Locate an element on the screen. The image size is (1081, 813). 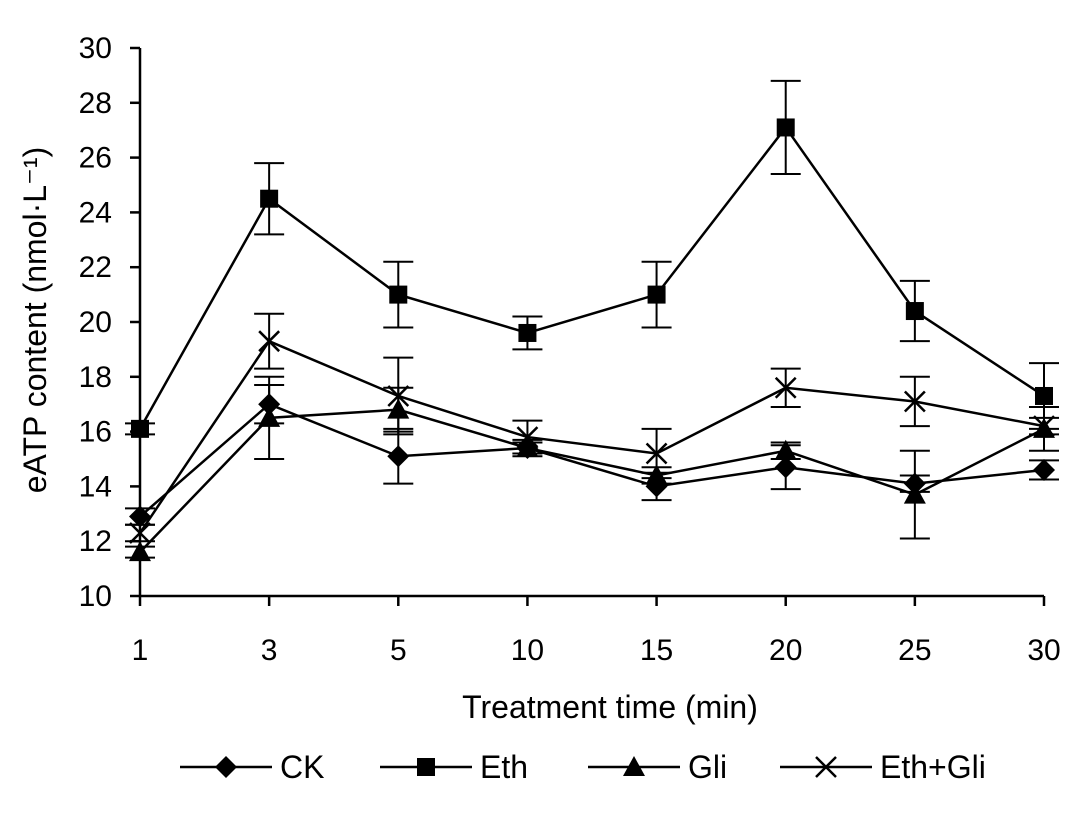
y-tick-label: 16 is located at coordinates (95, 432).